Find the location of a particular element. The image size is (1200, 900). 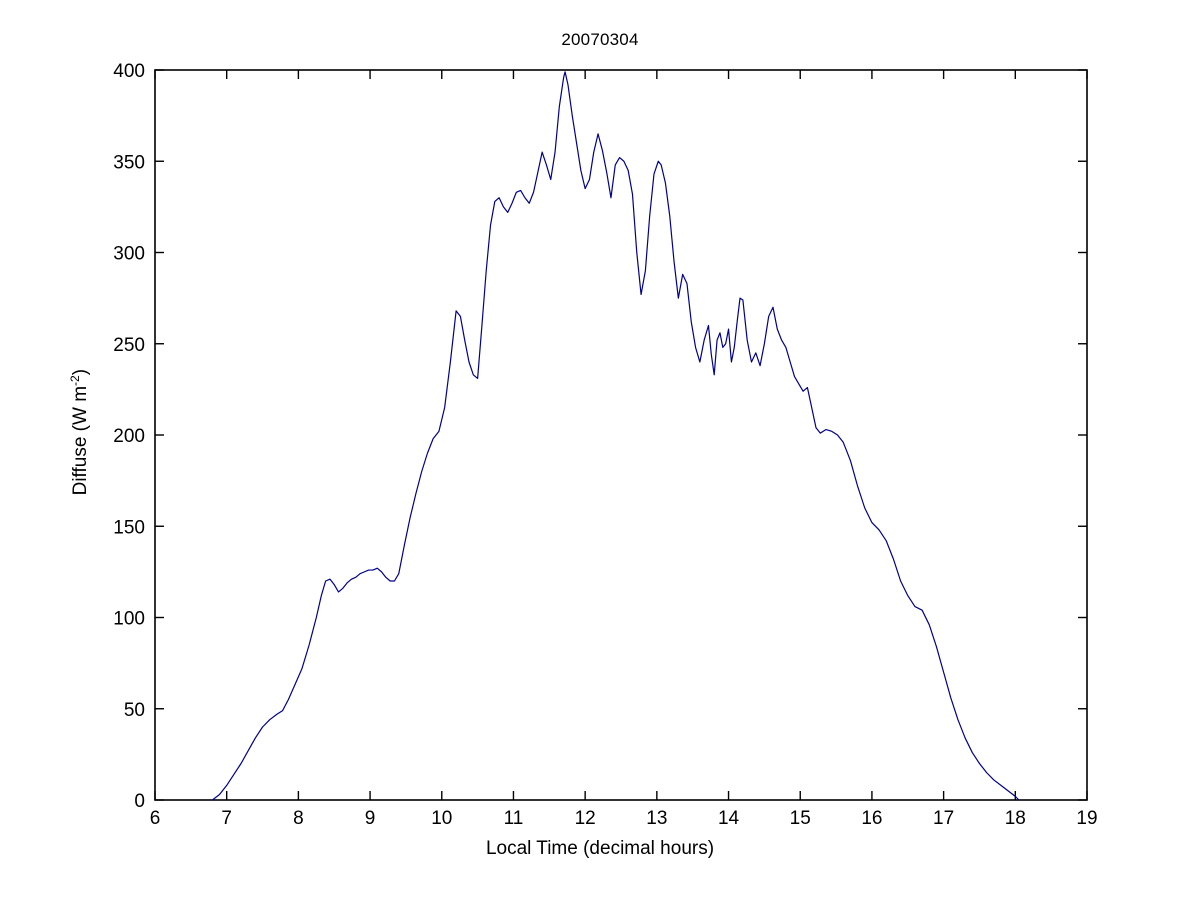

x-tick-label: 10 is located at coordinates (441, 818).